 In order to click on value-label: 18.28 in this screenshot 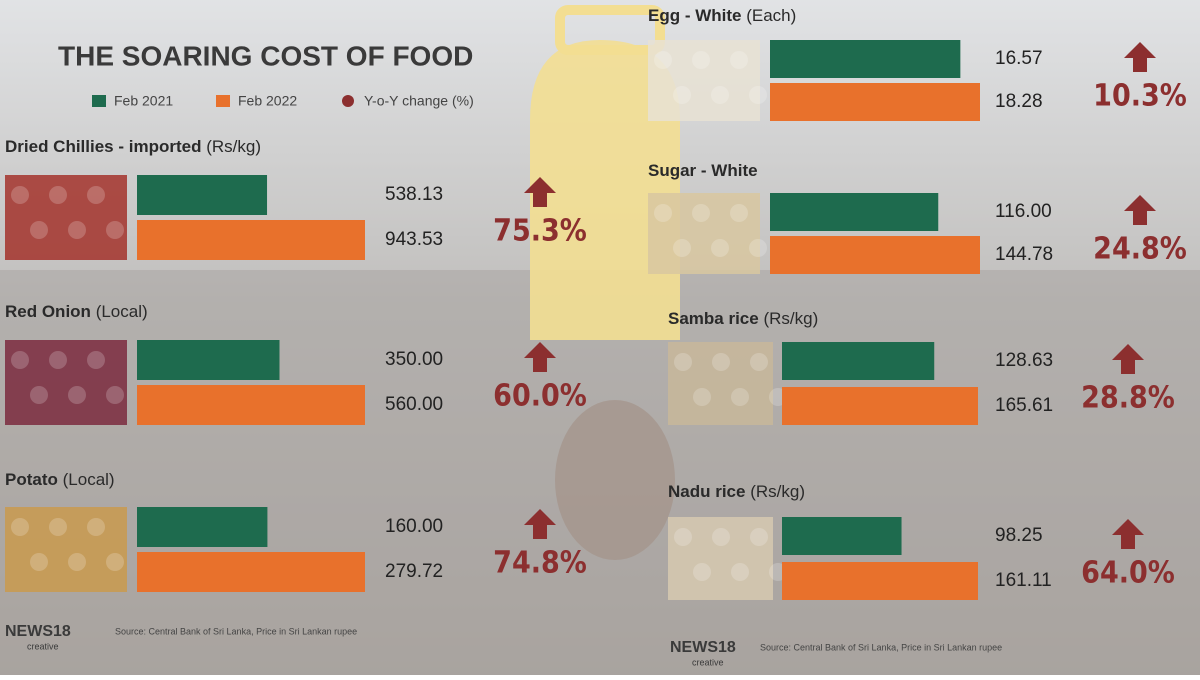, I will do `click(1019, 101)`.